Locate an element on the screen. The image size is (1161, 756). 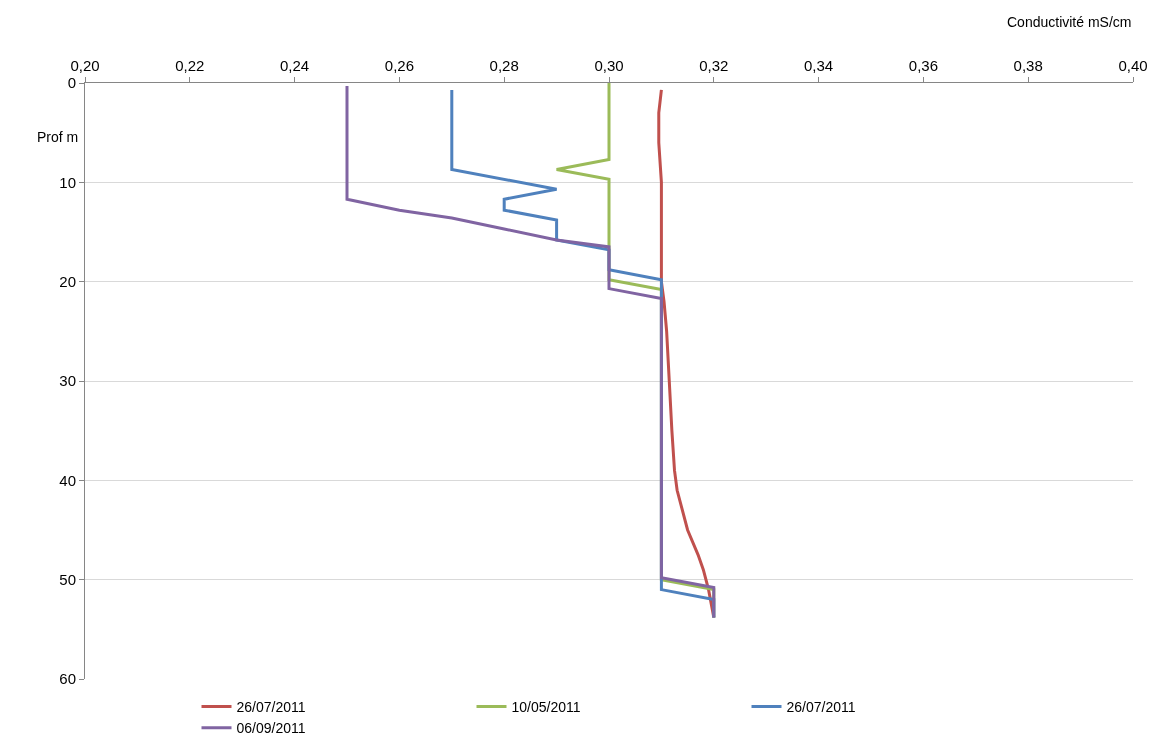
y-axis-title: Prof m is located at coordinates (58, 137).